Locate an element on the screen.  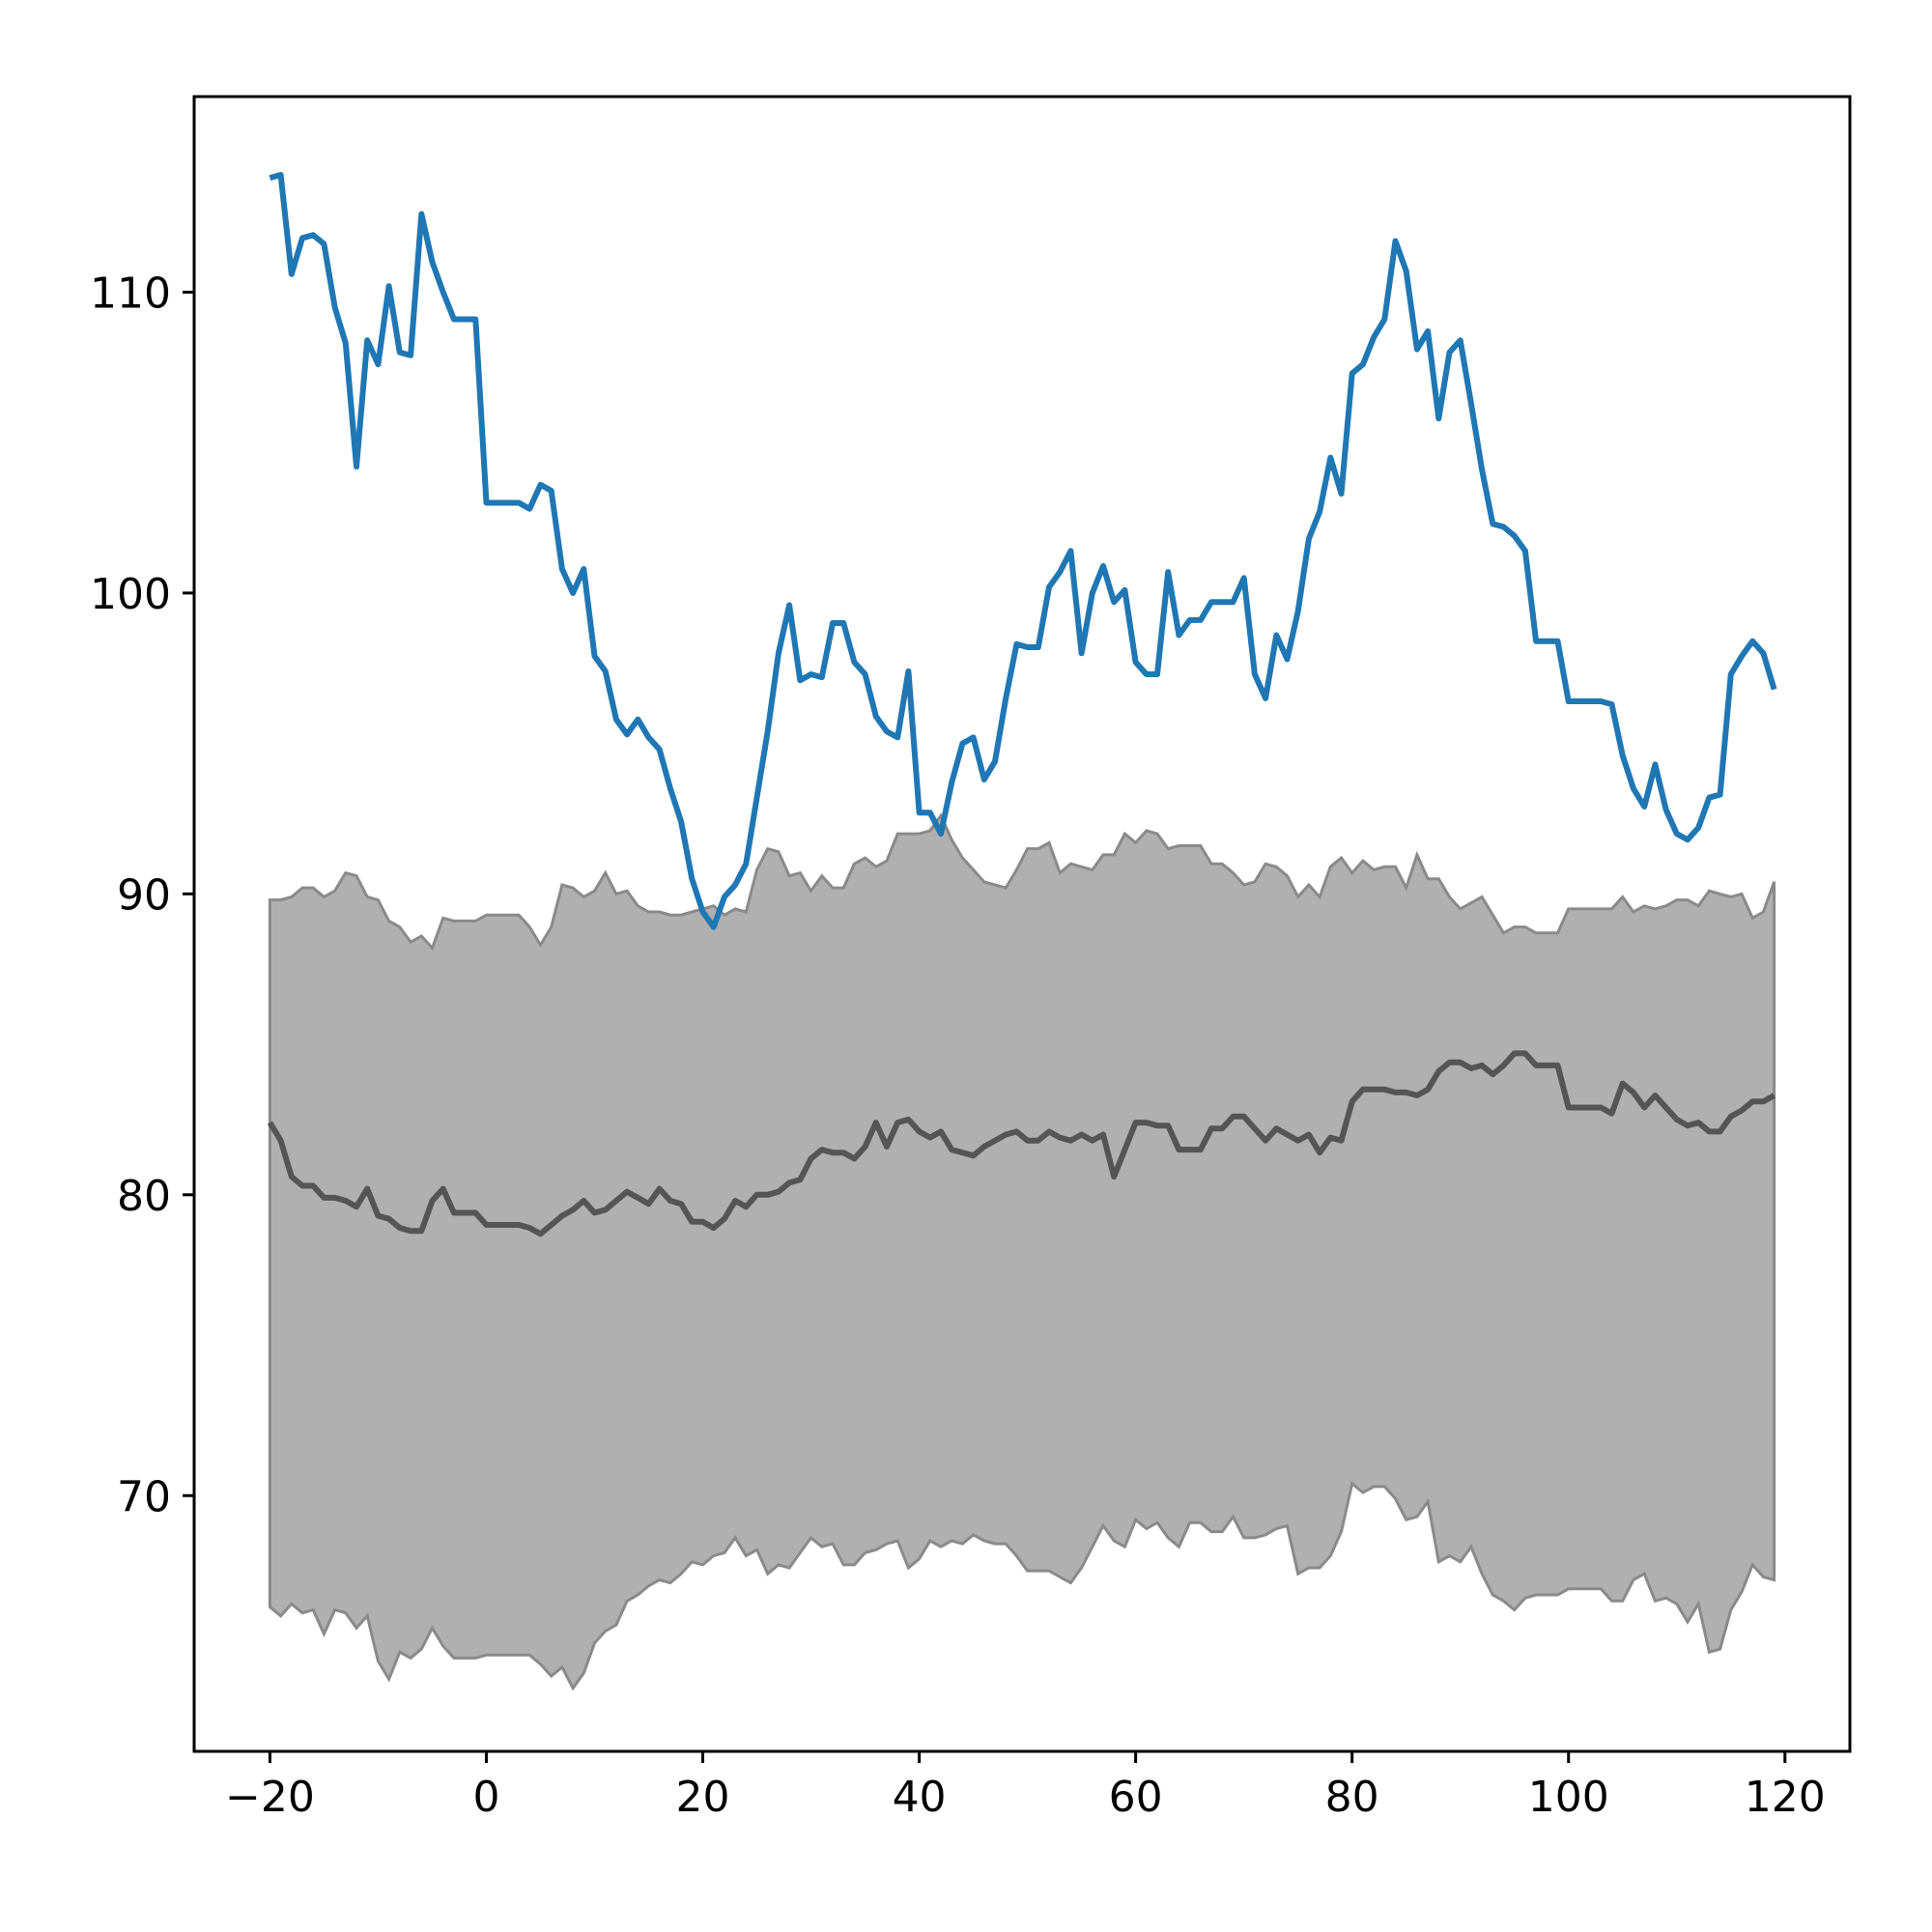
series-line-center is located at coordinates (1021, 1143).